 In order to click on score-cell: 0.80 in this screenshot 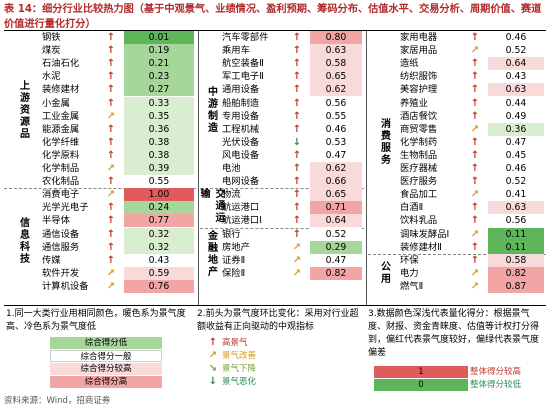, I will do `click(336, 37)`.